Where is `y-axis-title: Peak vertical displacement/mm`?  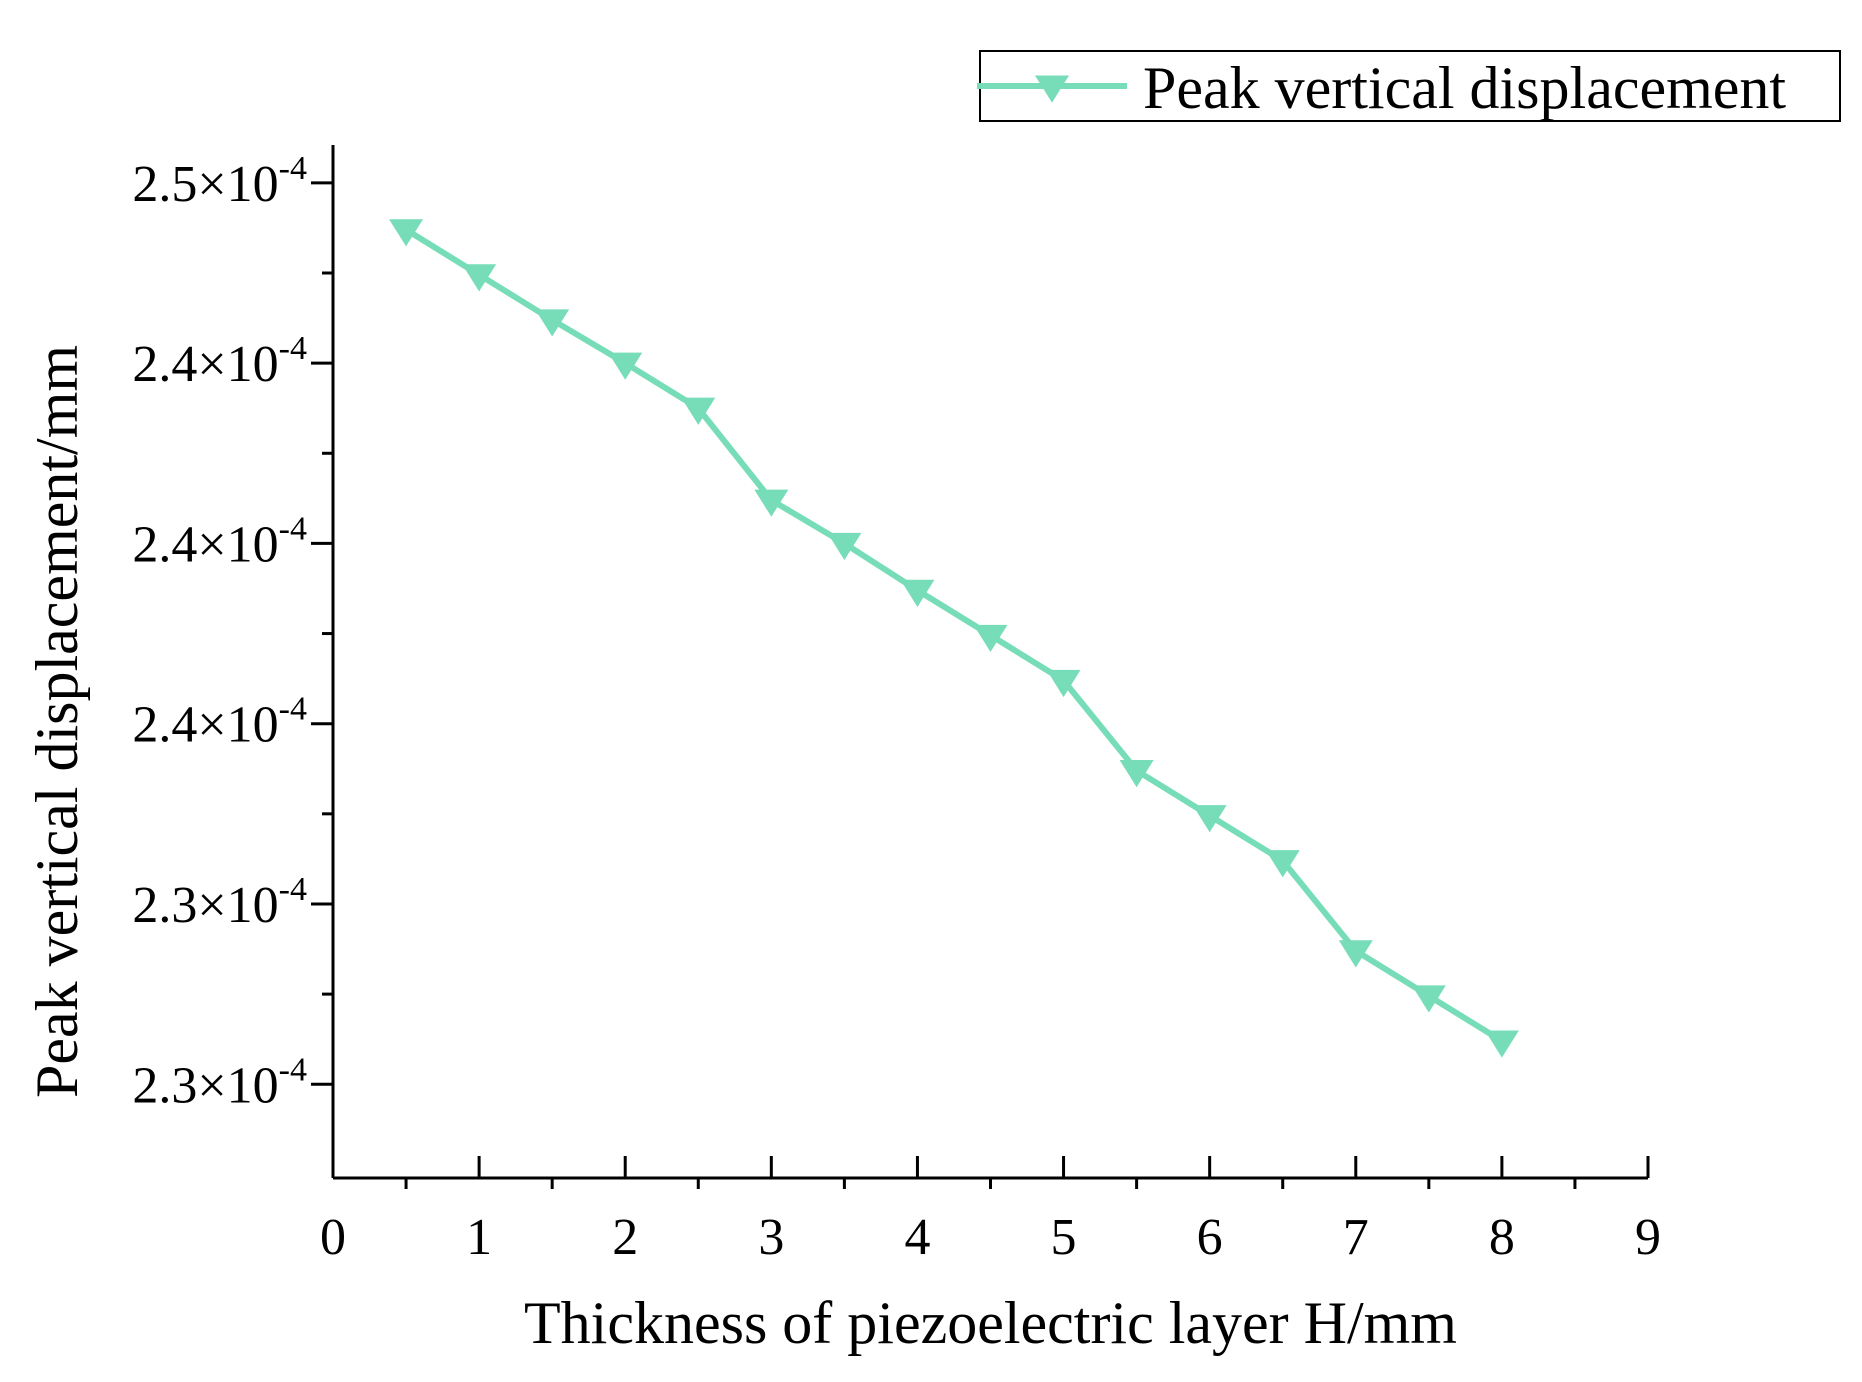
y-axis-title: Peak vertical displacement/mm is located at coordinates (57, 721).